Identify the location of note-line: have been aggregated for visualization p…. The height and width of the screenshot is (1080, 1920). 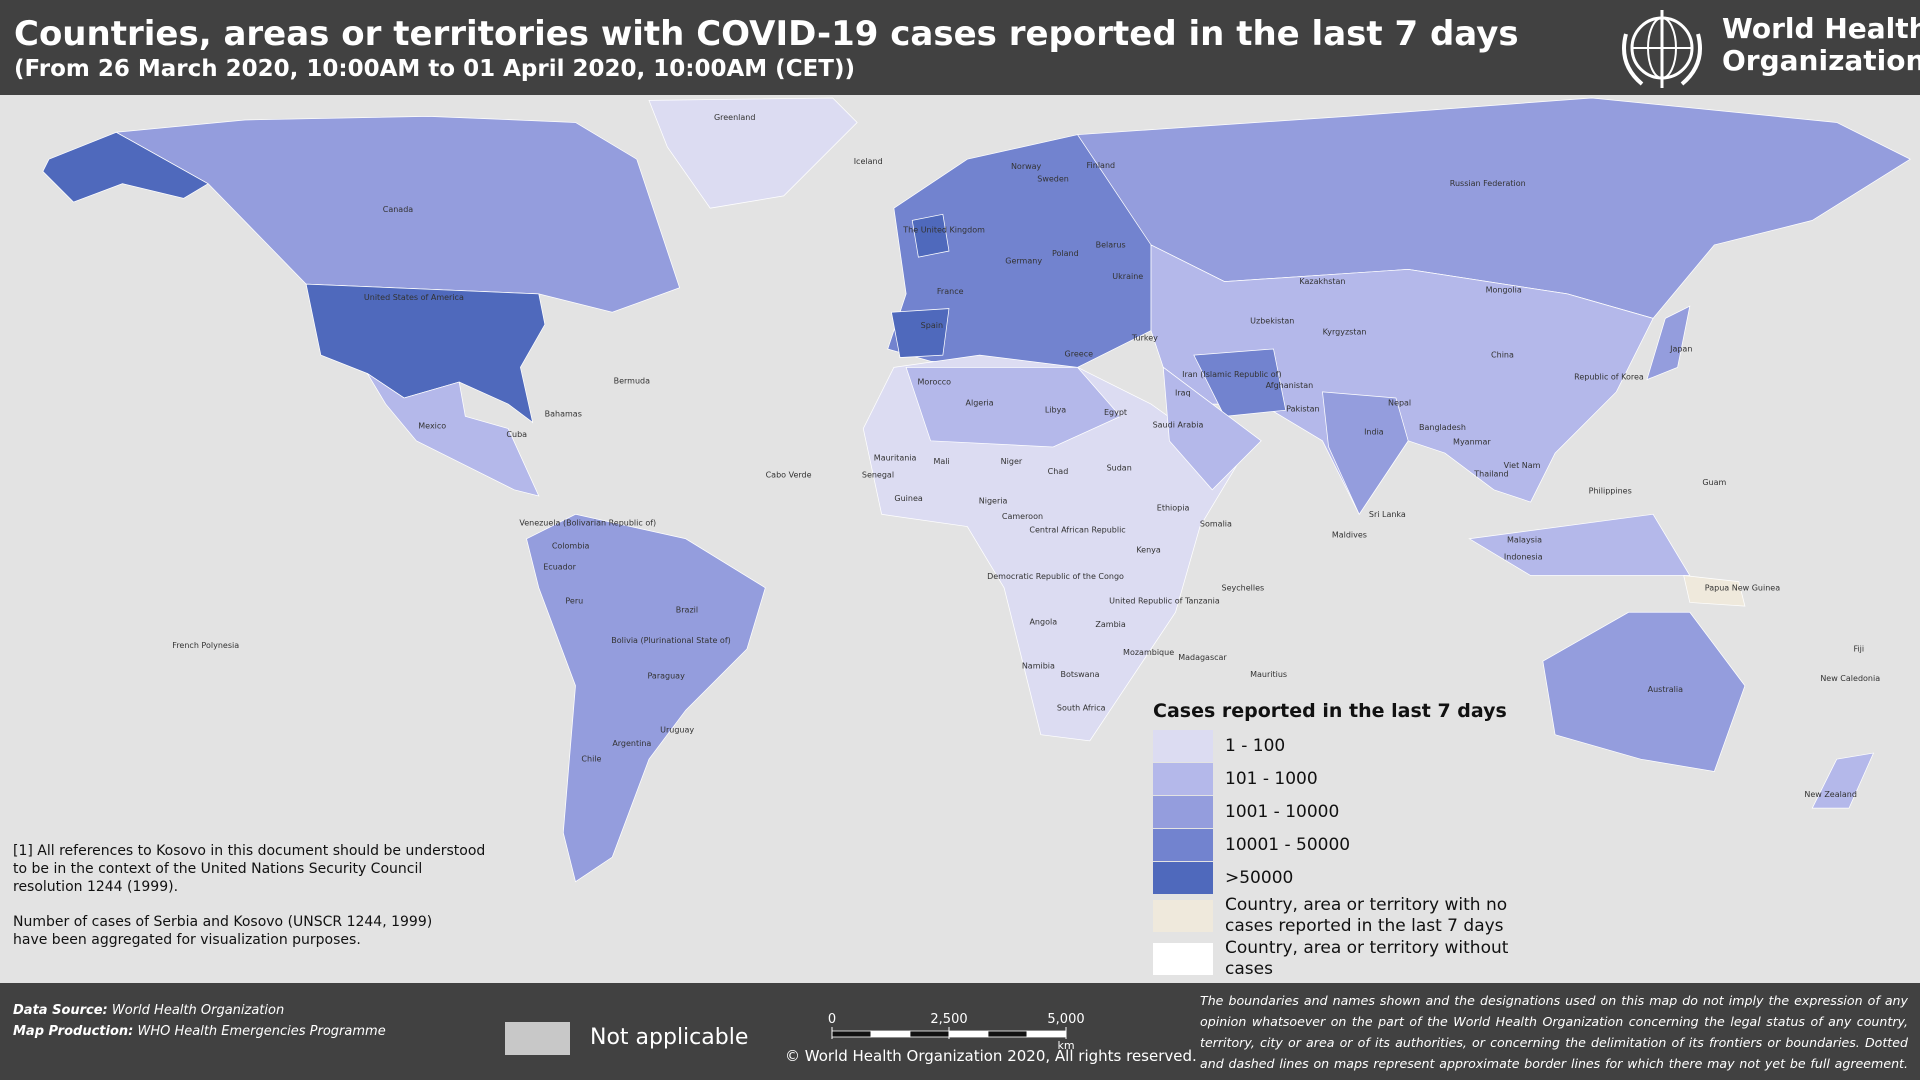
(187, 940).